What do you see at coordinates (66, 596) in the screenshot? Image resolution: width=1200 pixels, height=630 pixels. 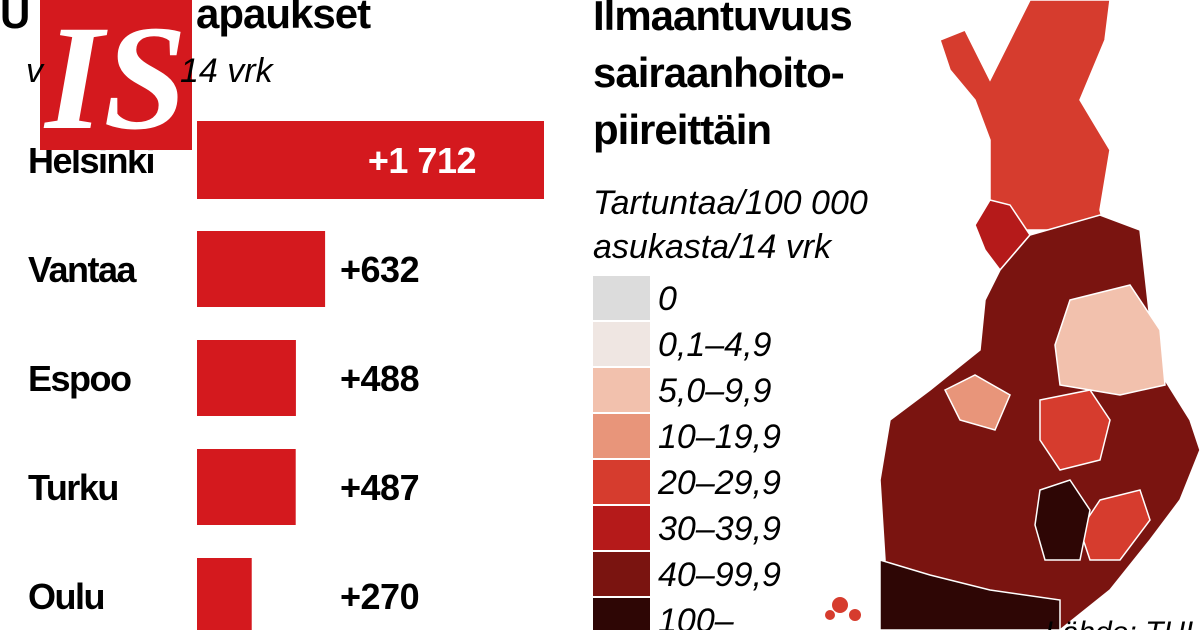 I see `category-label: Oulu` at bounding box center [66, 596].